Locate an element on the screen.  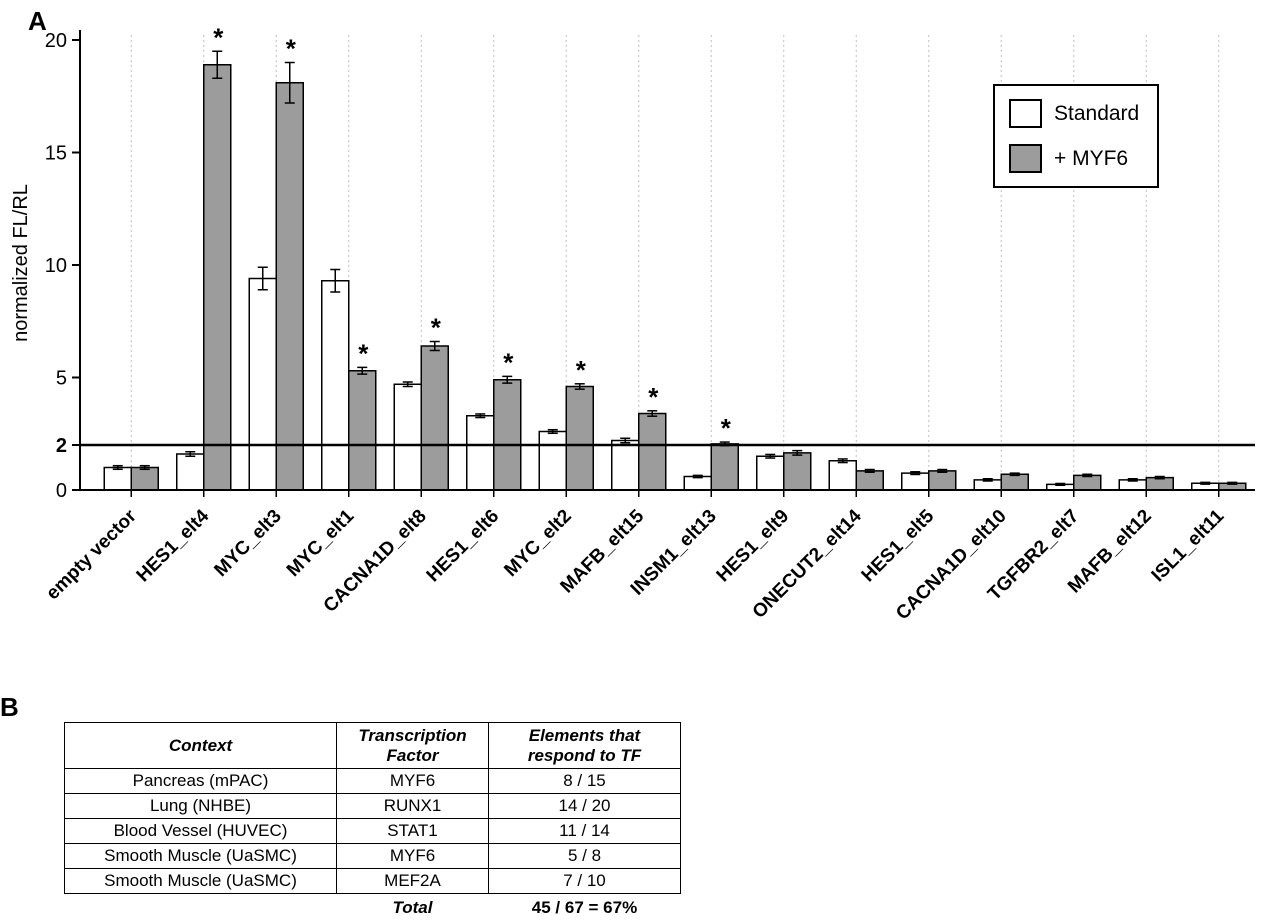
x-tick-label: MYC_elt1 is located at coordinates (321, 543).